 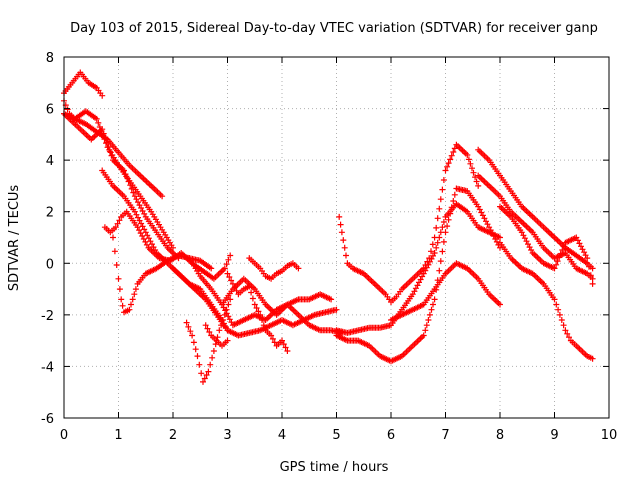 I want to click on x-tick-label: 7, so click(x=445, y=435).